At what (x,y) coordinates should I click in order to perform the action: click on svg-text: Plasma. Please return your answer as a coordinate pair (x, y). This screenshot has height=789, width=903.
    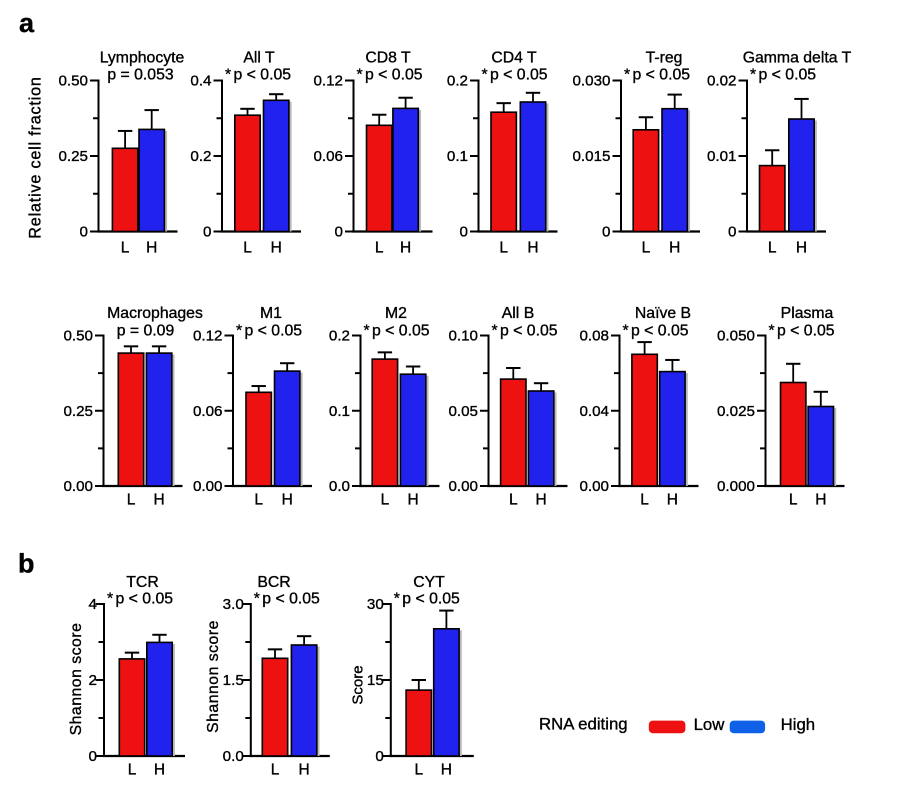
    Looking at the image, I should click on (807, 313).